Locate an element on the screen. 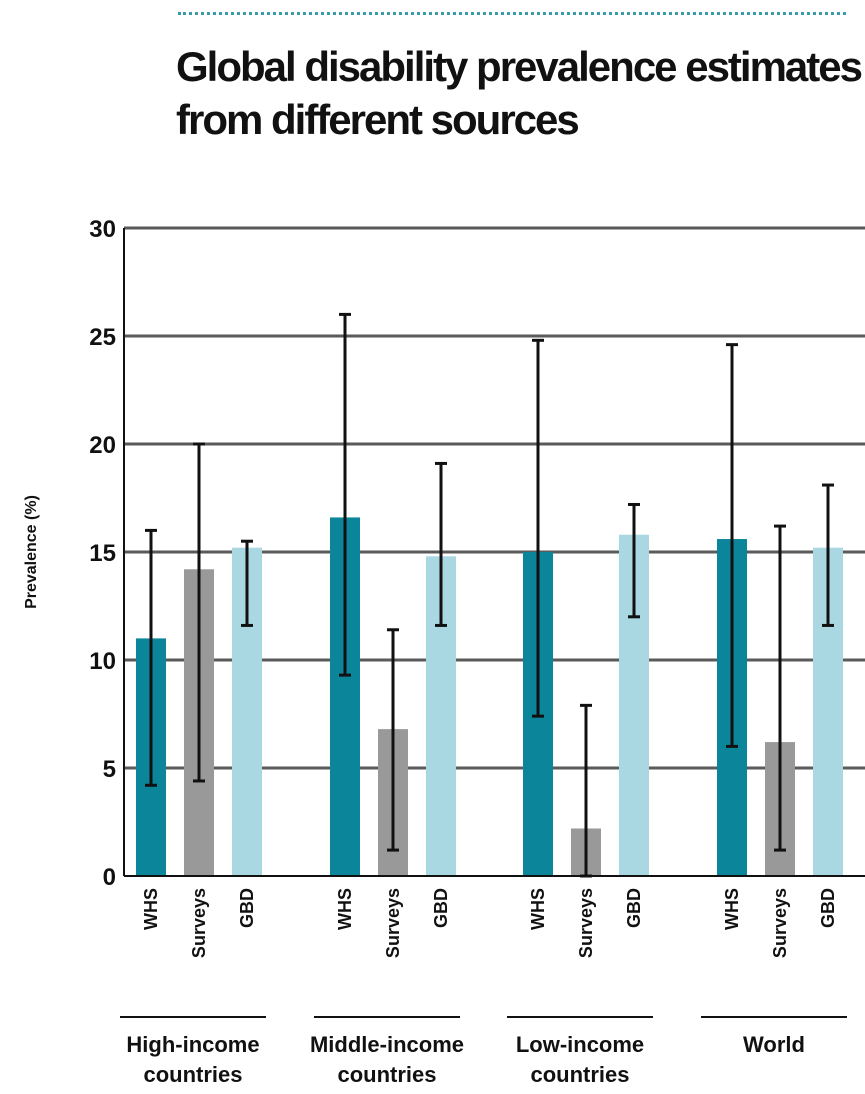 The width and height of the screenshot is (865, 1094). group-label: Low-income countries is located at coordinates (580, 1059).